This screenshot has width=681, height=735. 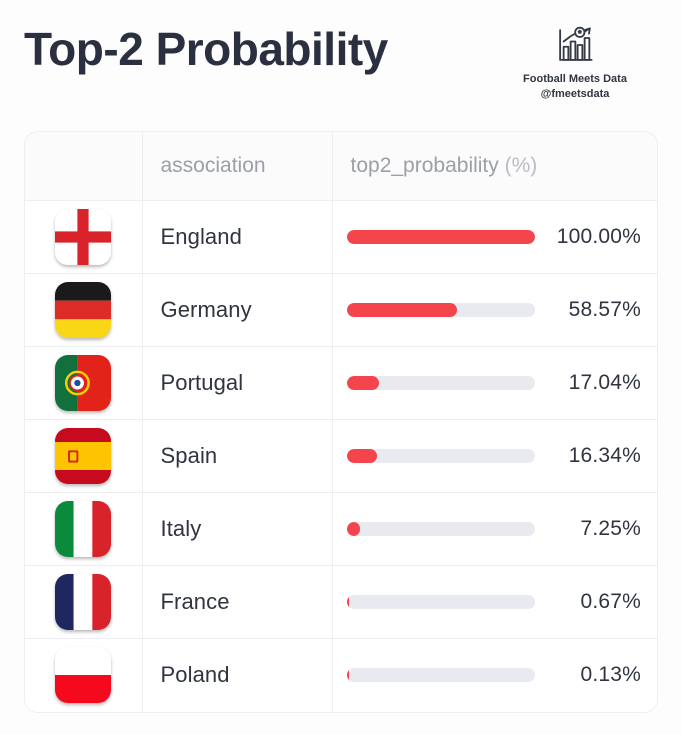 What do you see at coordinates (206, 49) in the screenshot?
I see `page-title: Top-2 Probability` at bounding box center [206, 49].